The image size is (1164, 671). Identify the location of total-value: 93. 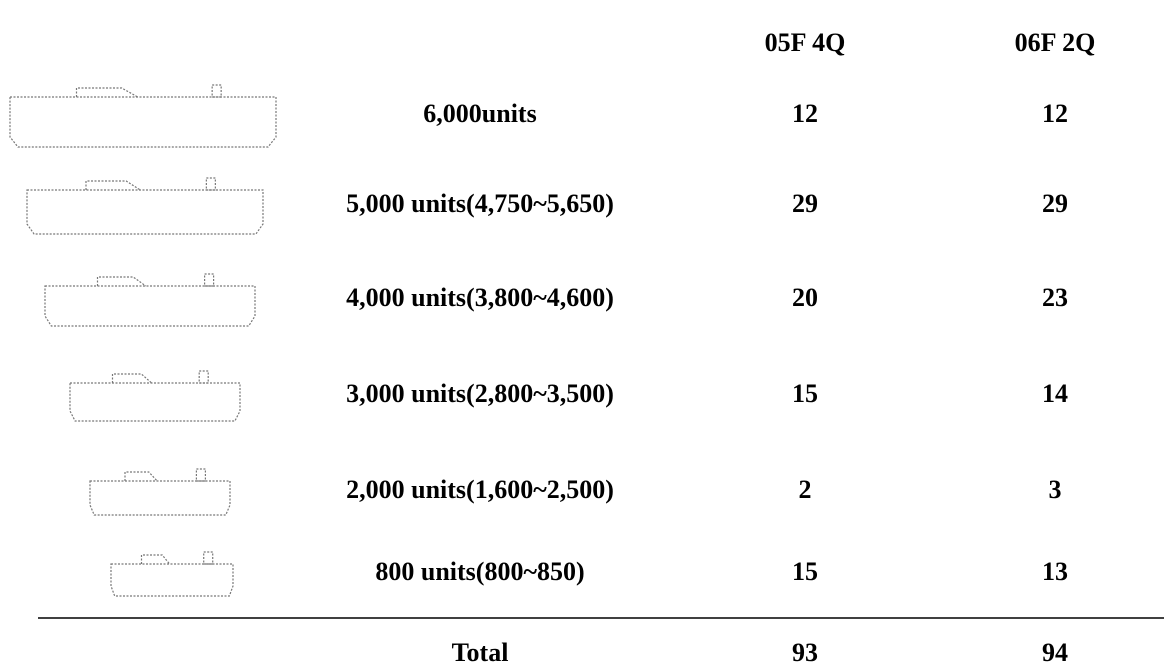
(805, 652).